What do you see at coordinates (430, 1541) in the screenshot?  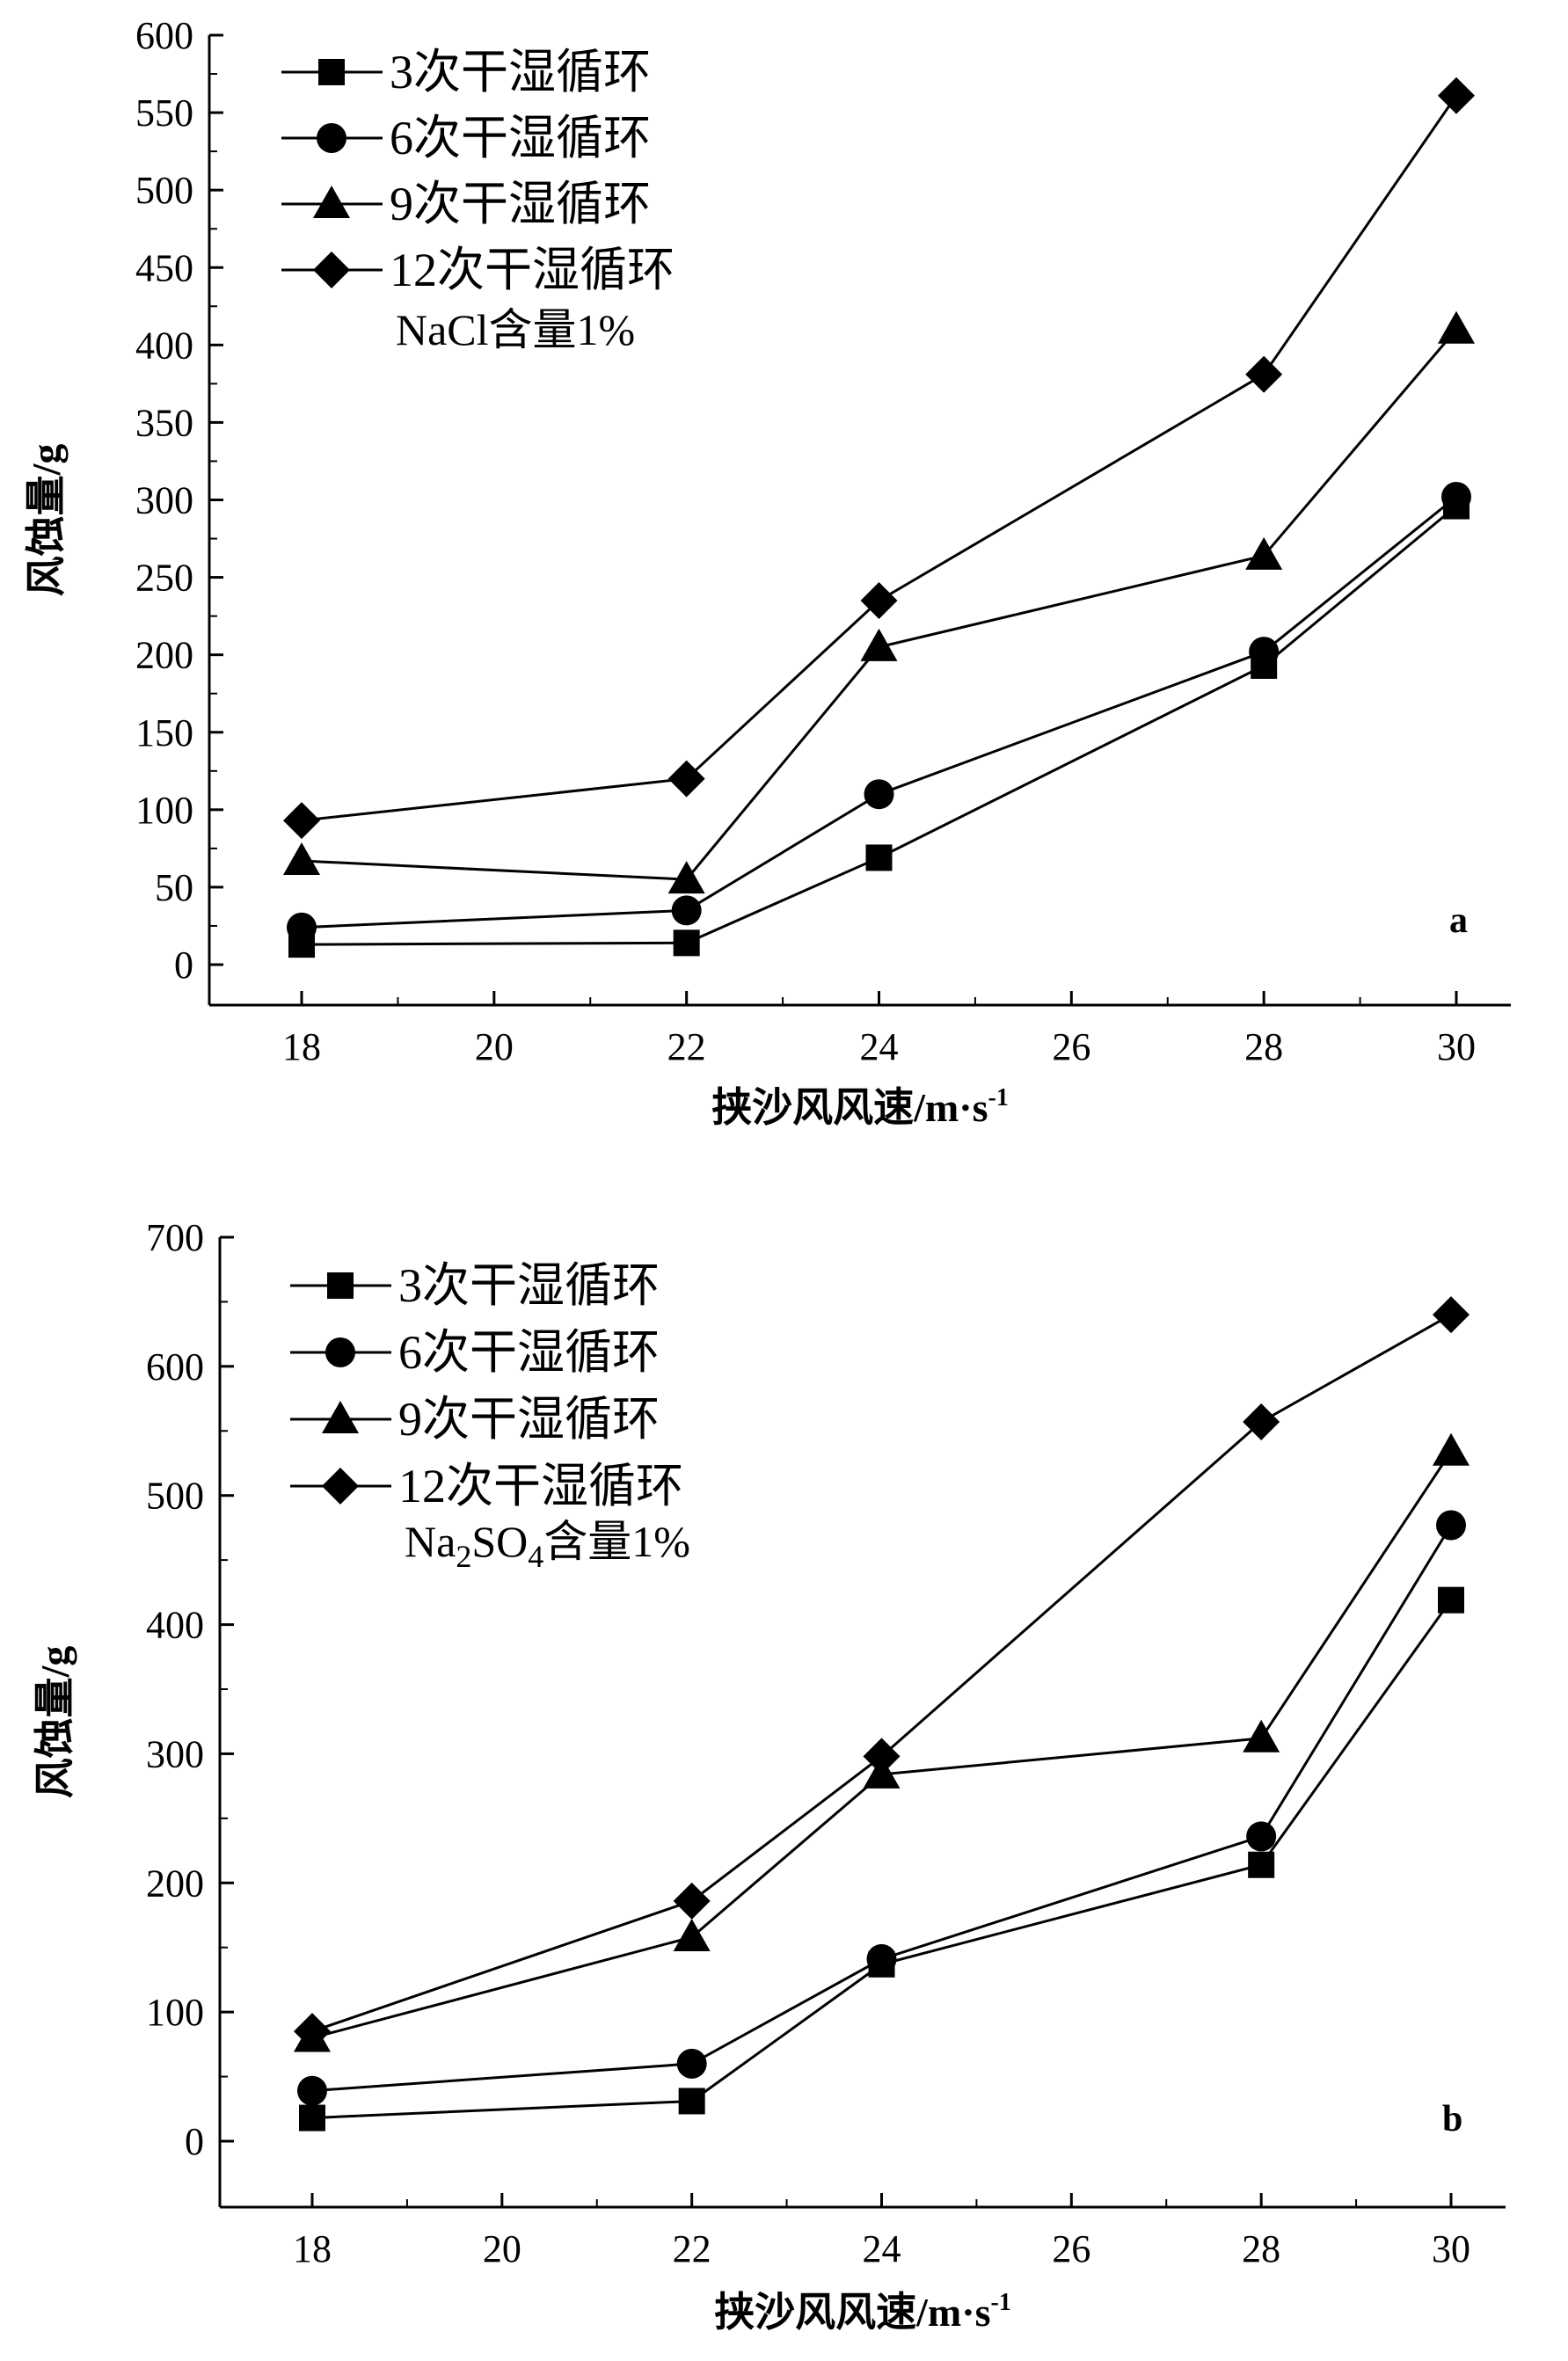 I see `annotation-part: Na` at bounding box center [430, 1541].